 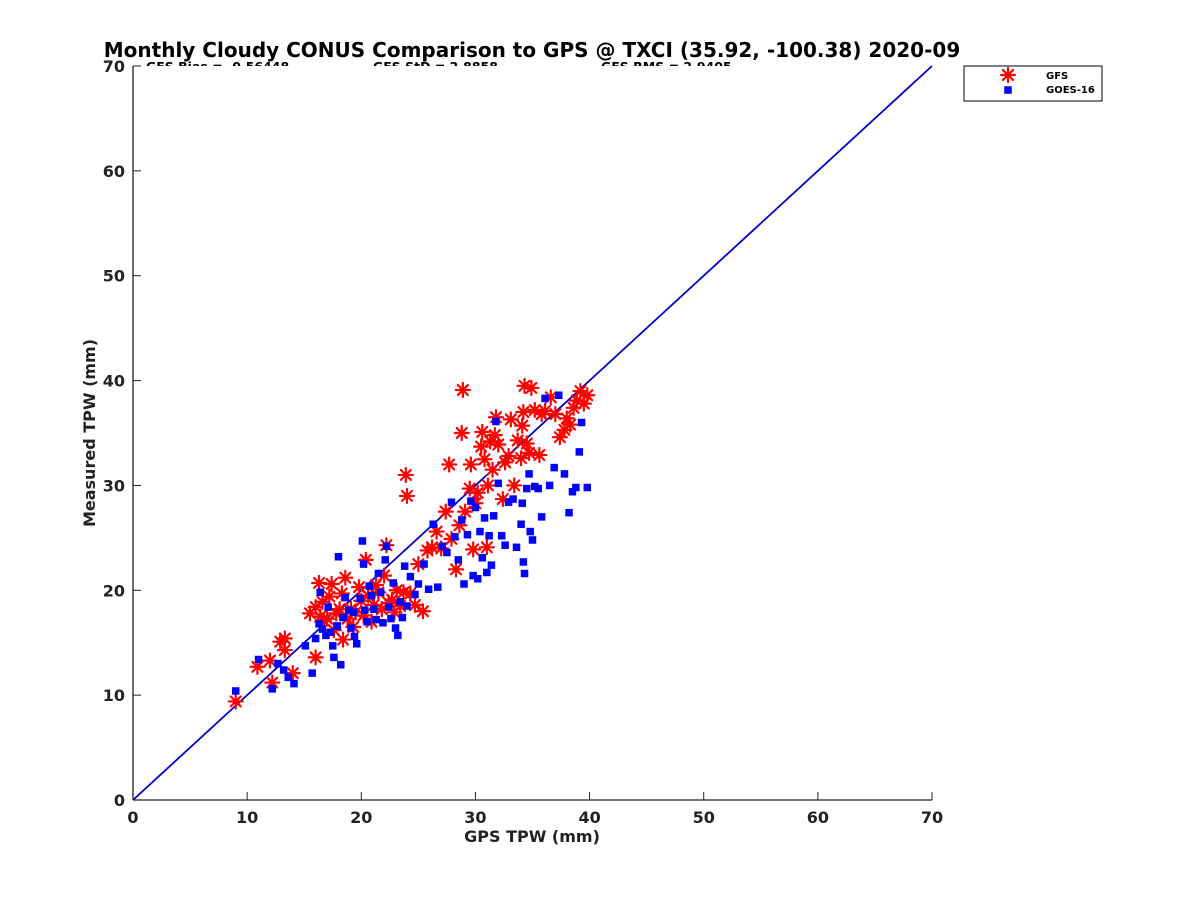 What do you see at coordinates (247, 817) in the screenshot?
I see `x-tick-label: 10` at bounding box center [247, 817].